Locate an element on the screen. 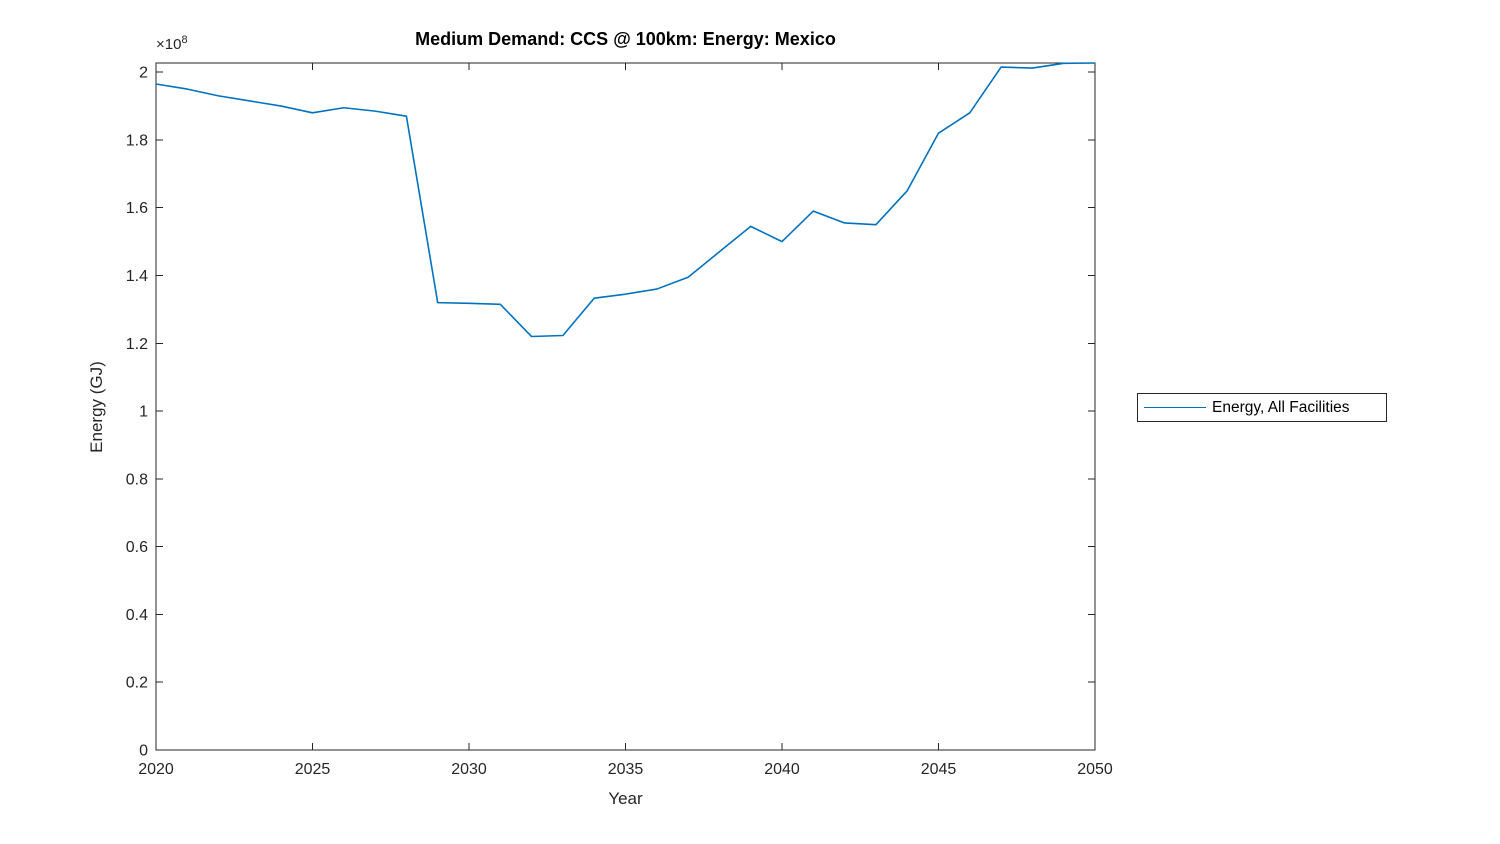 The width and height of the screenshot is (1500, 844). y-tick-label: 1.8 is located at coordinates (137, 140).